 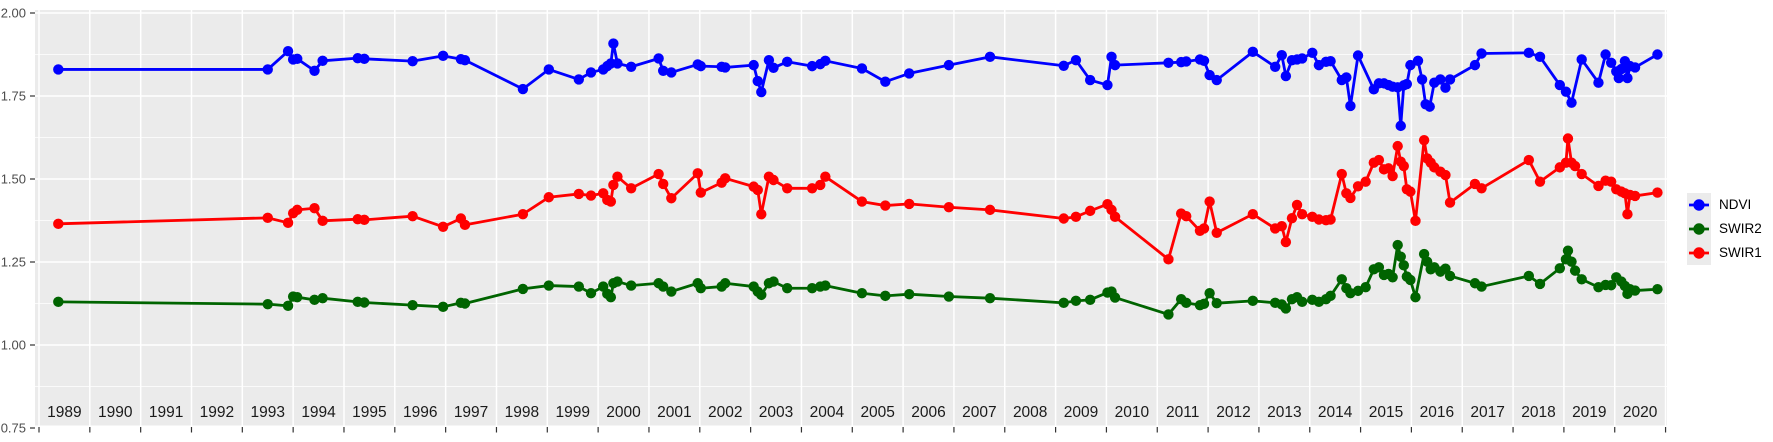 I want to click on x-year-label: 1993, so click(x=267, y=412).